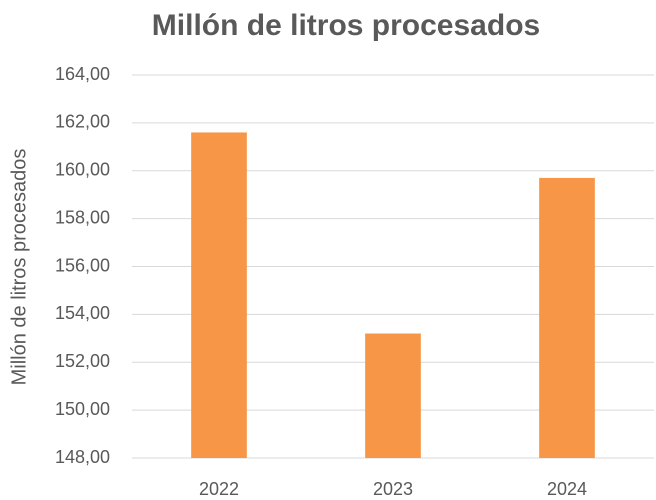  I want to click on y-tick-label: 152,00, so click(82, 361).